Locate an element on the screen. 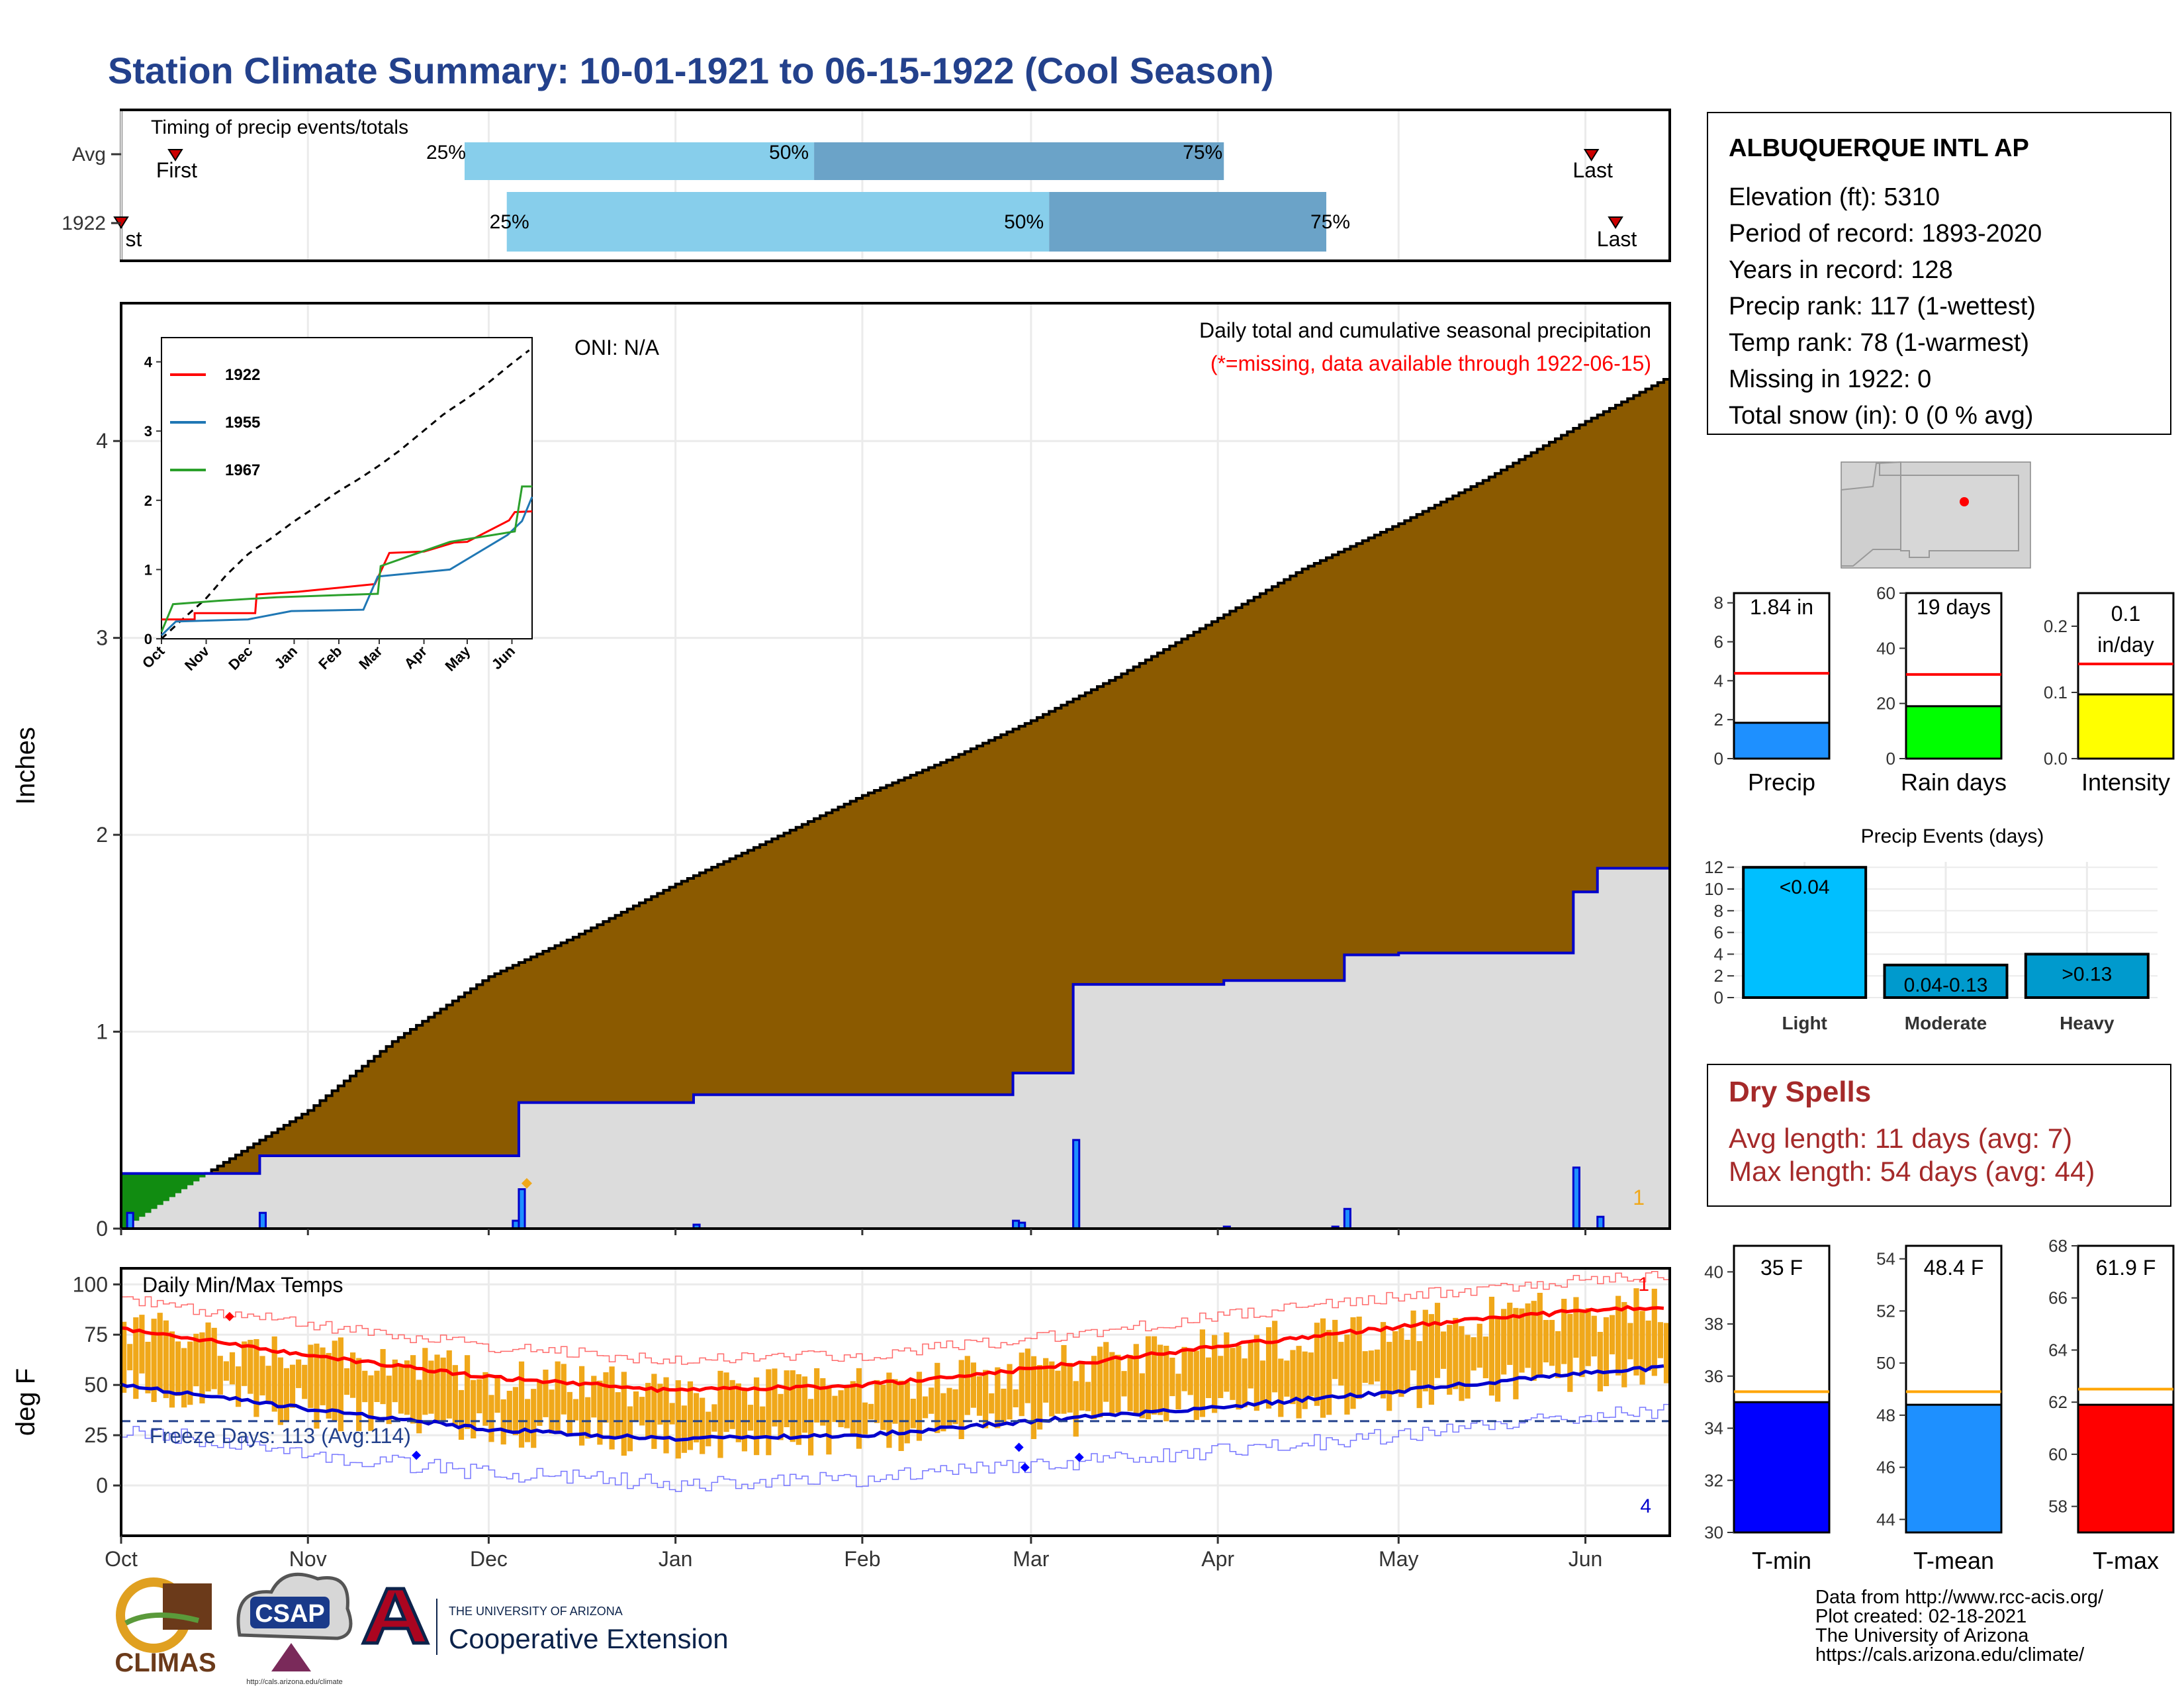 This screenshot has width=2184, height=1688. precip-y-tick-label: 2 is located at coordinates (102, 835).